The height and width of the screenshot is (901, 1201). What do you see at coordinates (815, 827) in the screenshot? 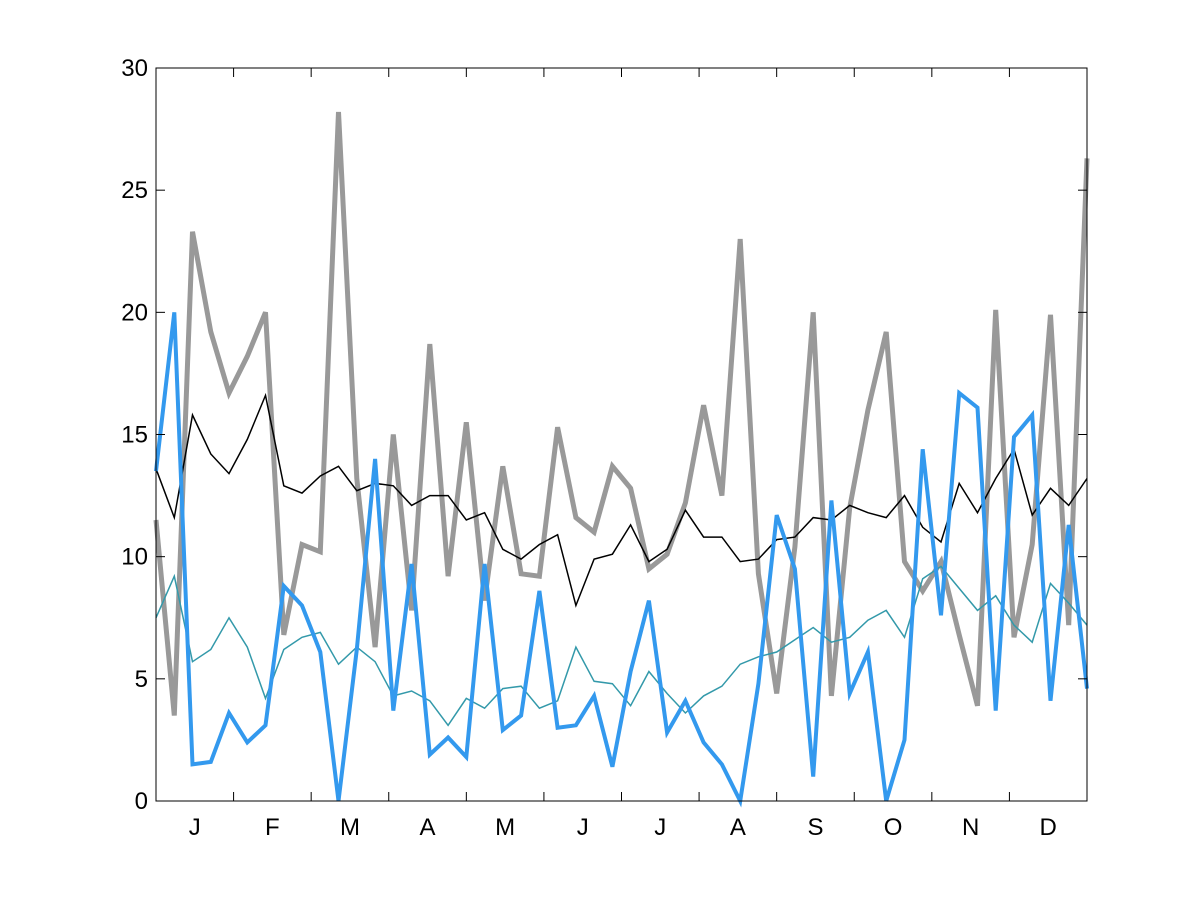
I see `x-tick-label: S` at bounding box center [815, 827].